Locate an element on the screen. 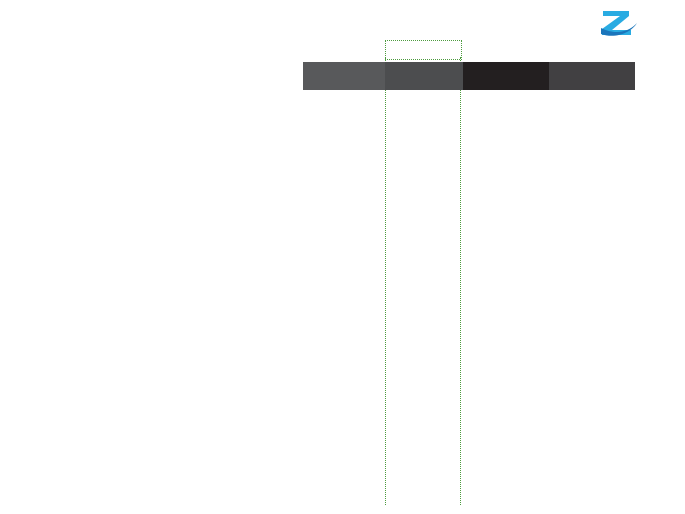 The height and width of the screenshot is (514, 685). column-header-budget is located at coordinates (344, 76).